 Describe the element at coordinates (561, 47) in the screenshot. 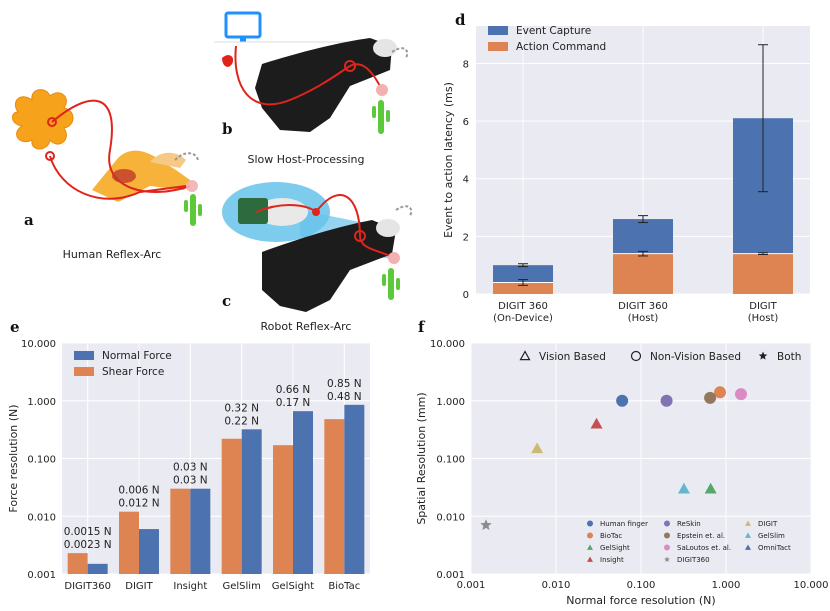

I see `legend-label: Action Command` at that location.